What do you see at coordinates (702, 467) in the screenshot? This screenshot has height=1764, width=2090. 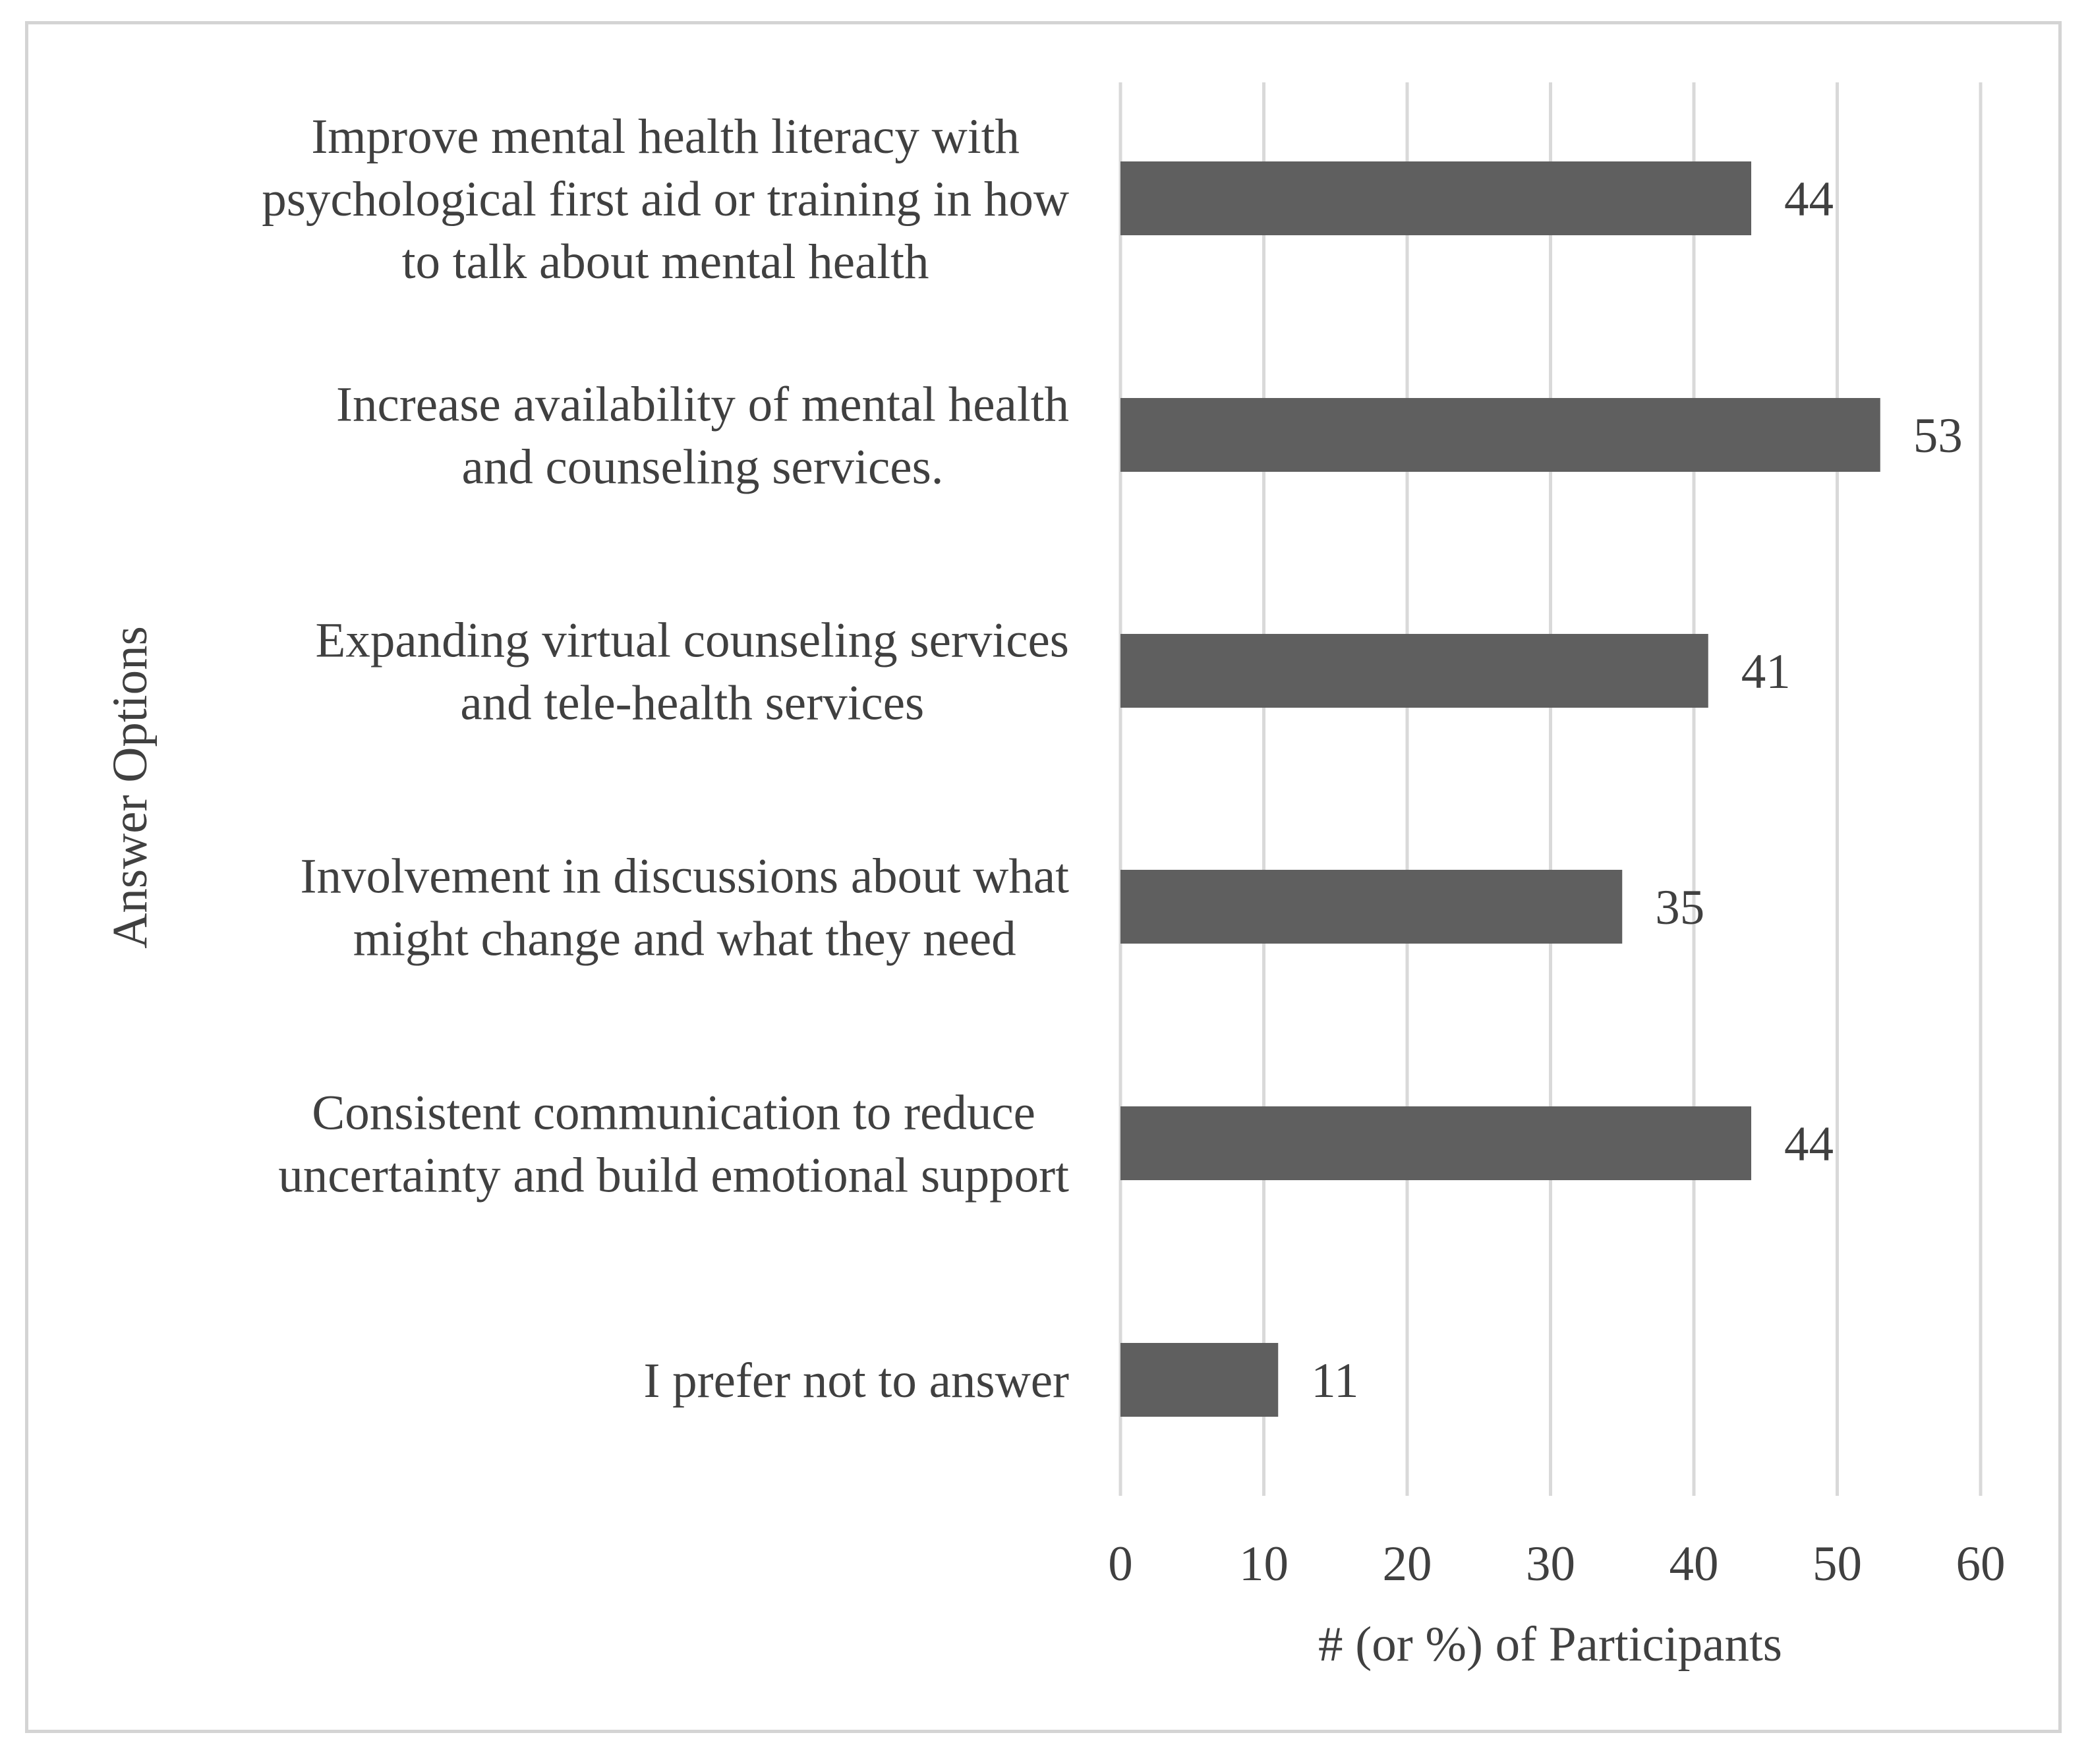 I see `category-label-line: and counseling services.` at bounding box center [702, 467].